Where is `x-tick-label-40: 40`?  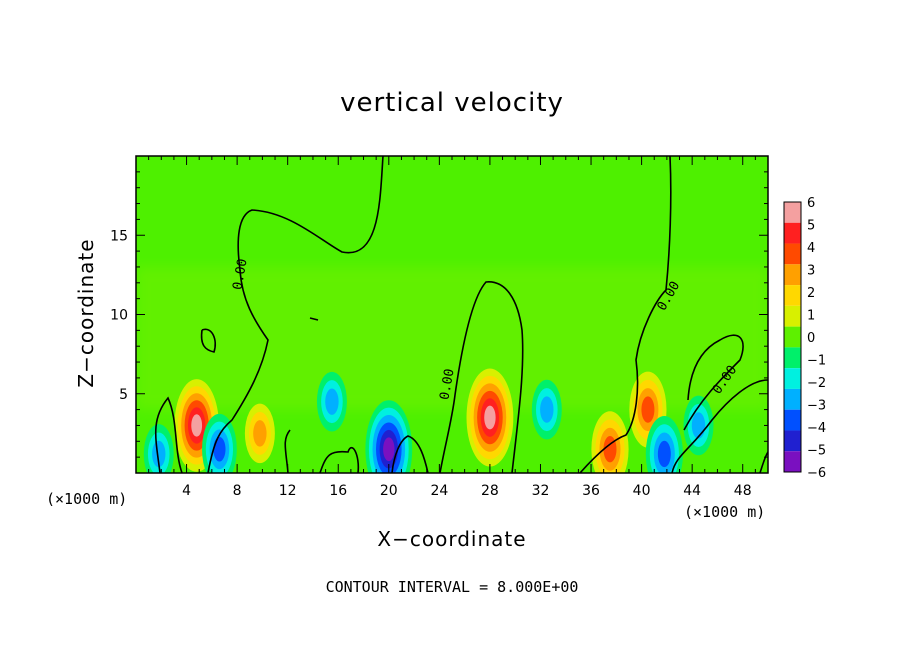 x-tick-label-40: 40 is located at coordinates (642, 491).